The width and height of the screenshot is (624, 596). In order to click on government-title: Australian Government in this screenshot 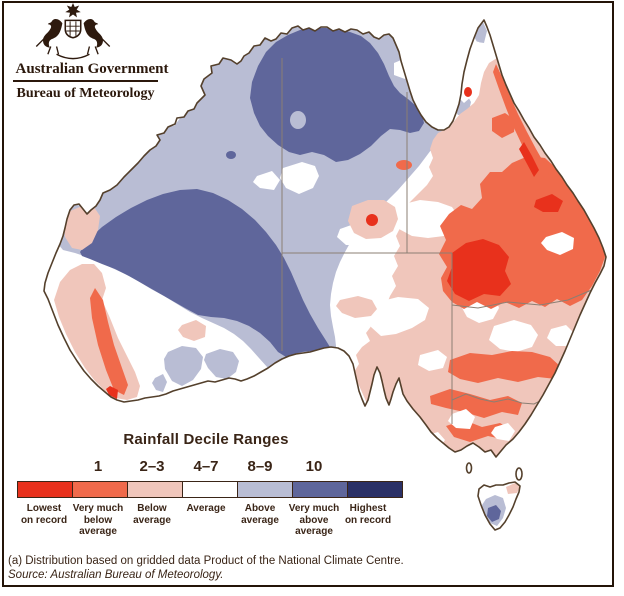, I will do `click(92, 69)`.